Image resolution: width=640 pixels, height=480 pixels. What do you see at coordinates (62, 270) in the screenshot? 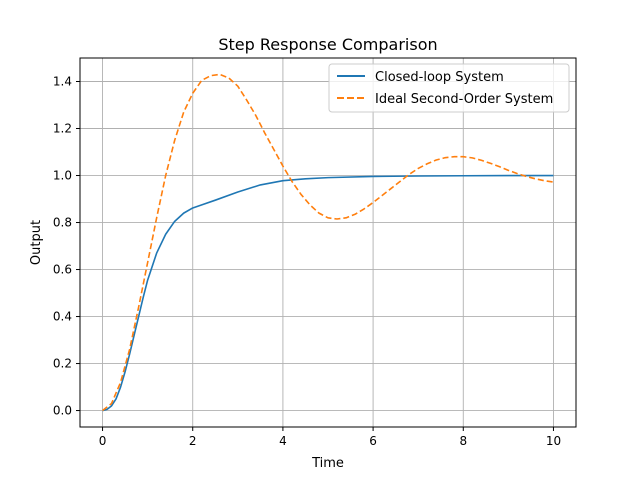
I see `y-tick-label: 0.6` at bounding box center [62, 270].